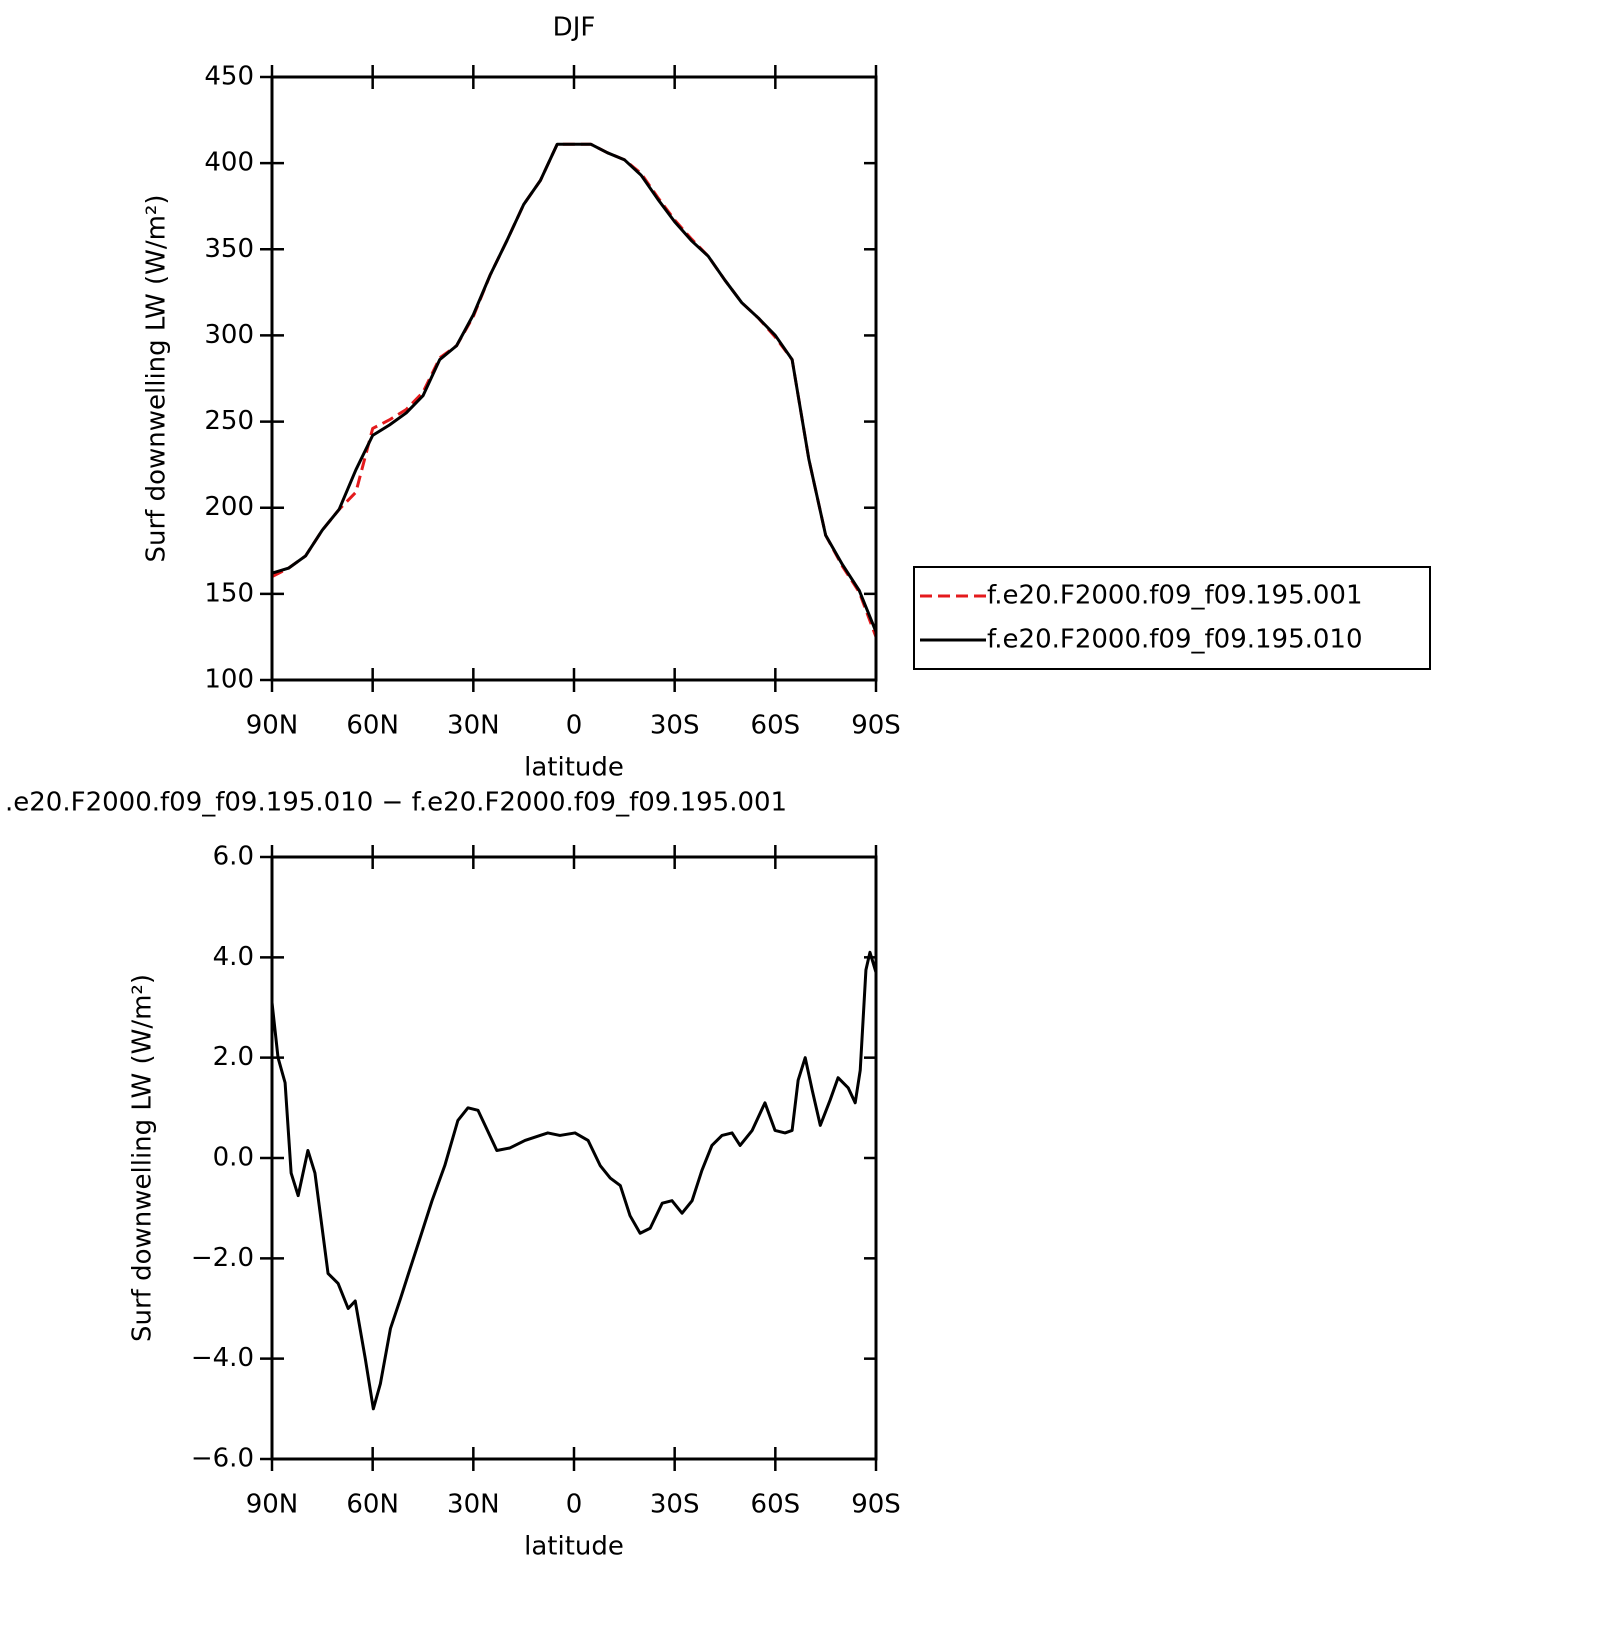 This screenshot has height=1635, width=1599. Describe the element at coordinates (1172, 618) in the screenshot. I see `legend-box` at that location.